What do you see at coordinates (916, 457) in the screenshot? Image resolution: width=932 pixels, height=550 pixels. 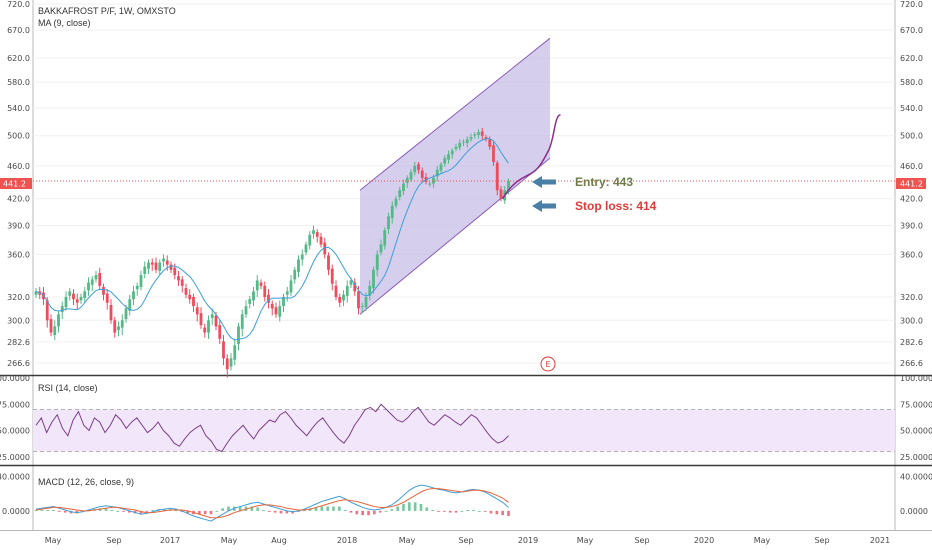 I see `rsi-tick-label-right: 25.0000` at bounding box center [916, 457].